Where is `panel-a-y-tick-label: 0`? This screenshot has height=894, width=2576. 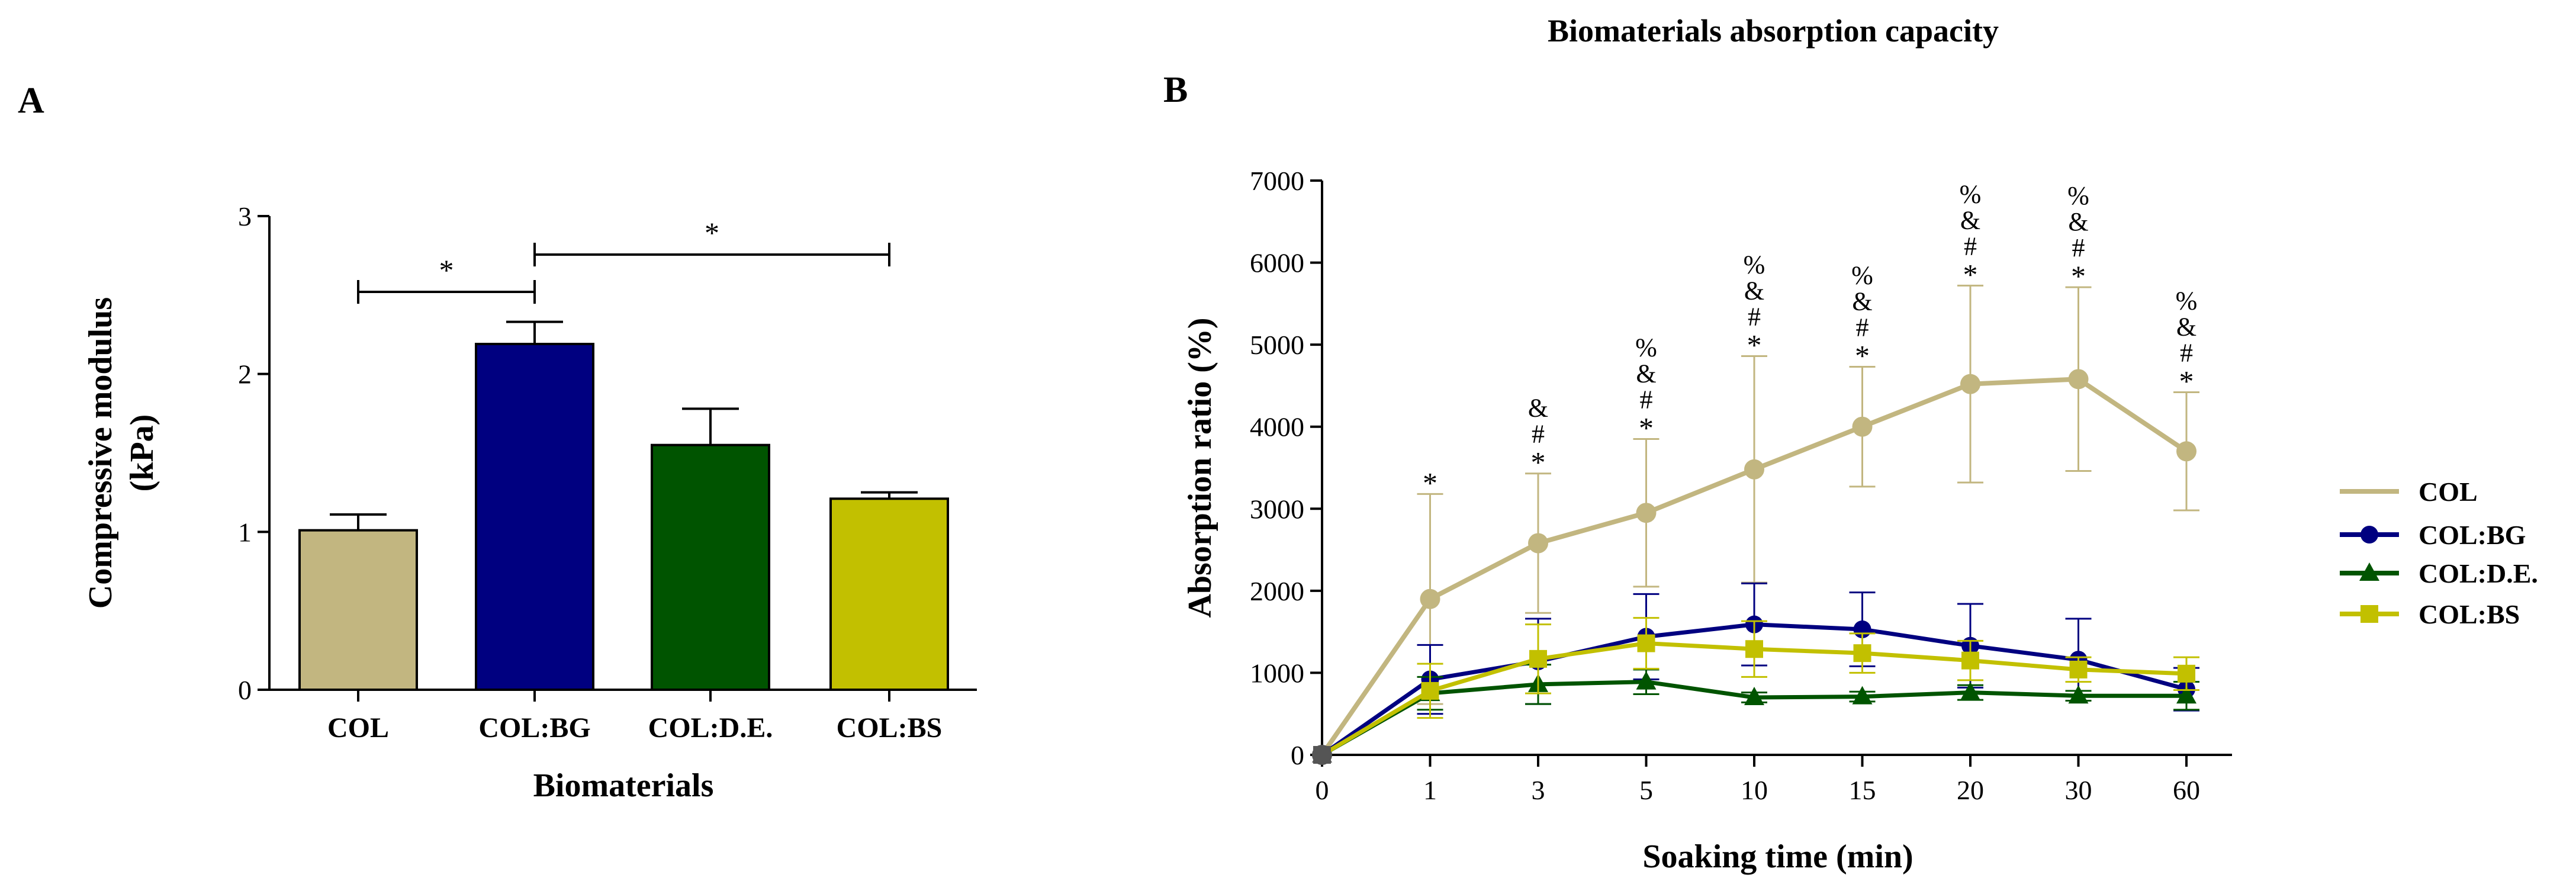 panel-a-y-tick-label: 0 is located at coordinates (245, 690).